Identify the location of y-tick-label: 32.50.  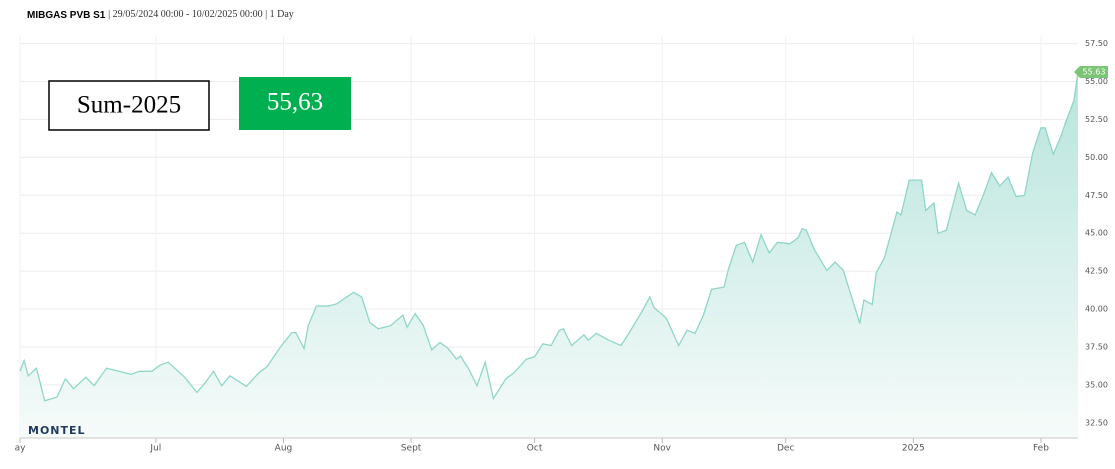
(1096, 422).